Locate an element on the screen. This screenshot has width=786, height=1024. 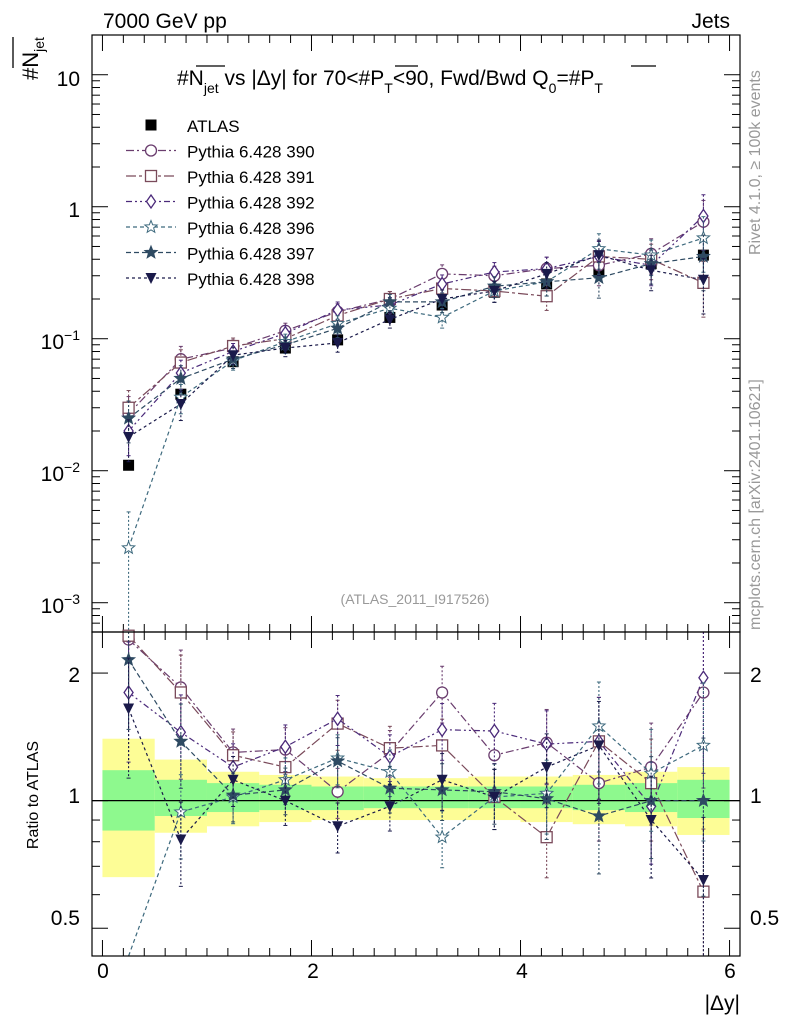
title-p2: vs |Δy| for 70<# is located at coordinates (295, 78).